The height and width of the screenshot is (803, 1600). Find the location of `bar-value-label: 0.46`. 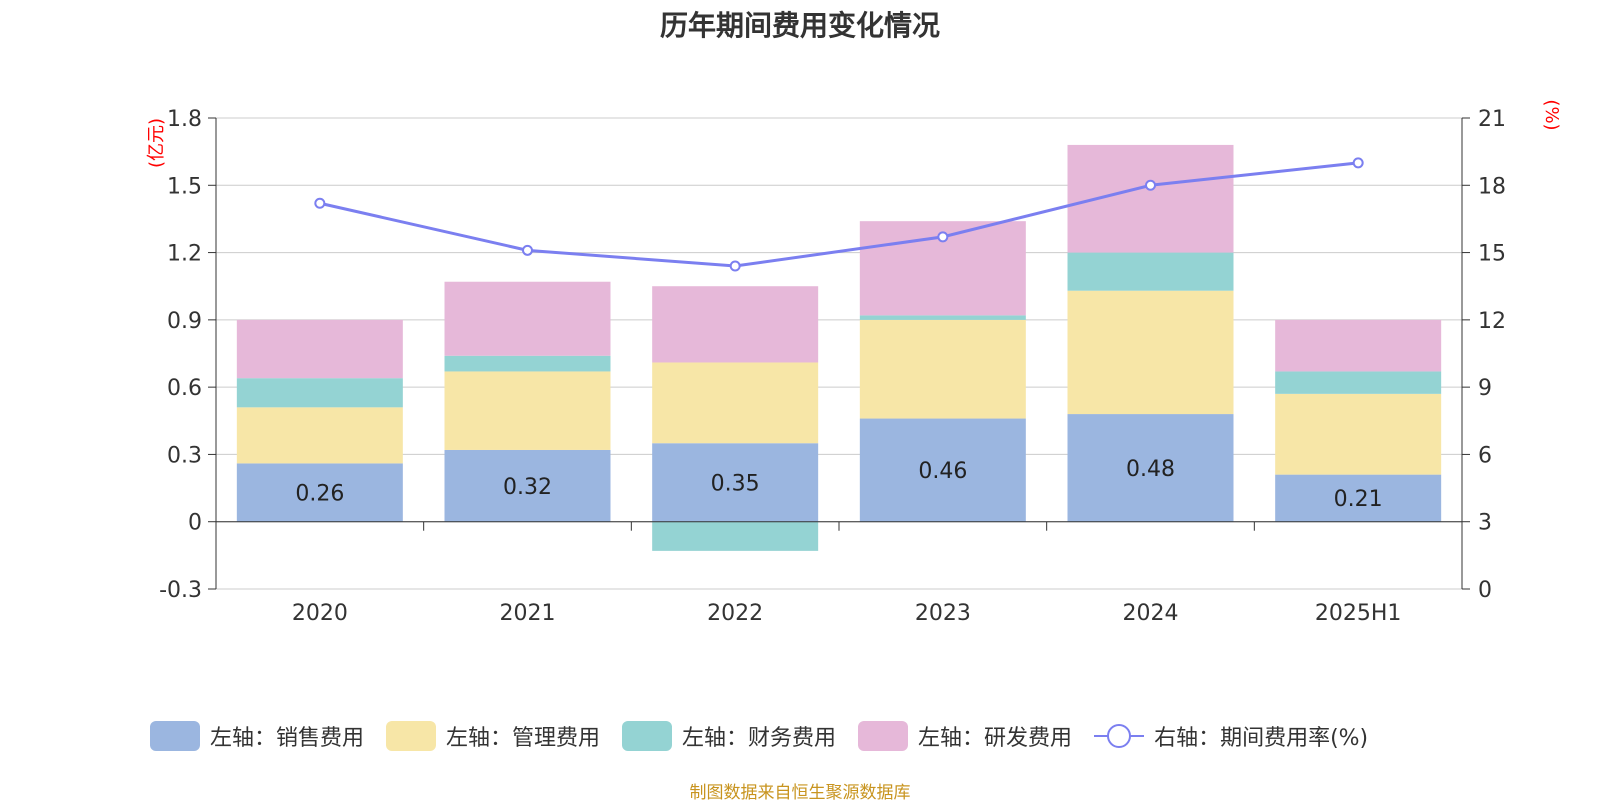

bar-value-label: 0.46 is located at coordinates (942, 471).